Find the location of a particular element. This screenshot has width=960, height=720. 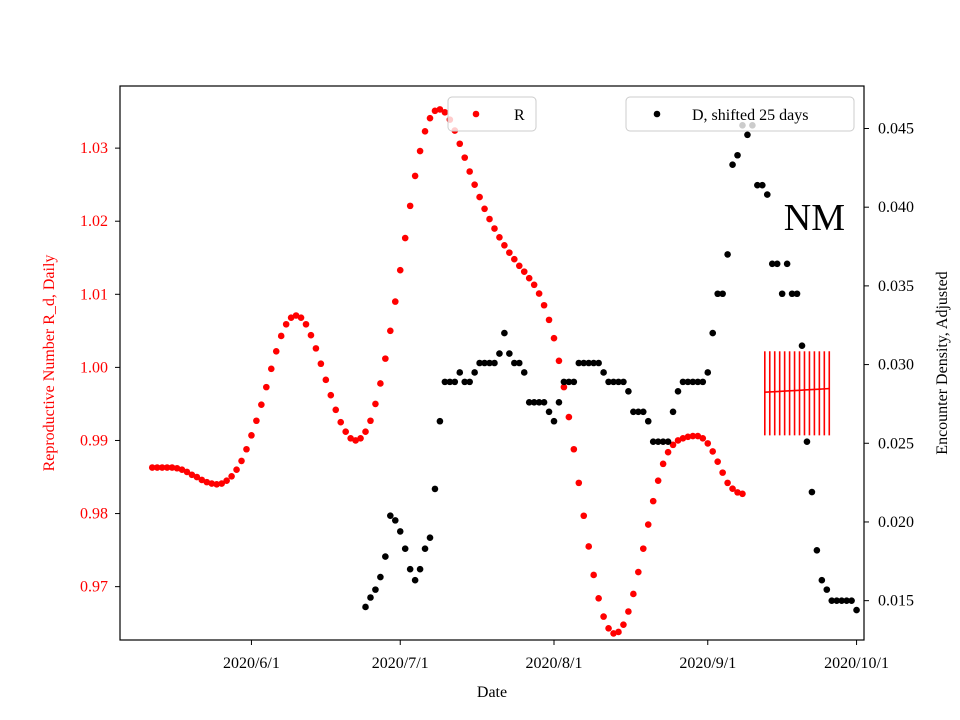

error-bars is located at coordinates (797, 393).